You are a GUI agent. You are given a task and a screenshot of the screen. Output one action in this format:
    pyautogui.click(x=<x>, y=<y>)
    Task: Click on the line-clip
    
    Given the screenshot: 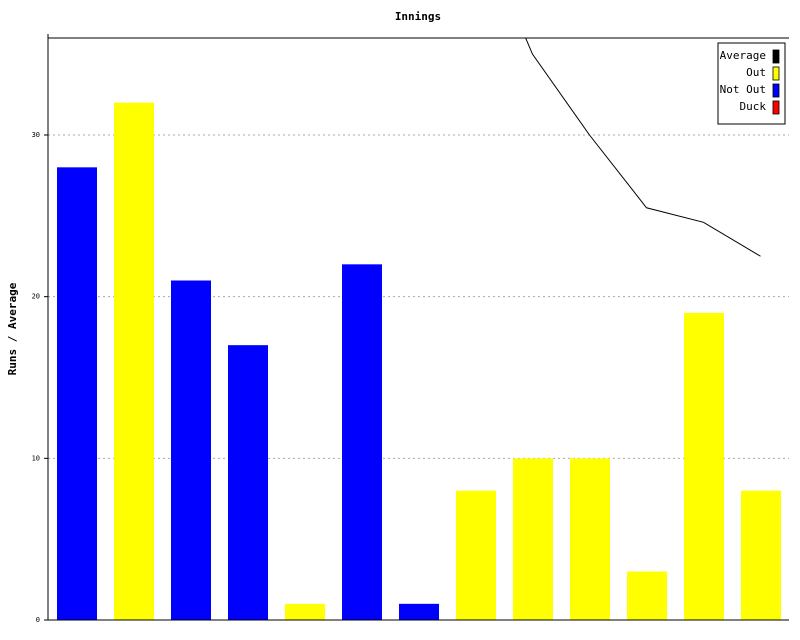 What is the action you would take?
    pyautogui.click(x=643, y=147)
    